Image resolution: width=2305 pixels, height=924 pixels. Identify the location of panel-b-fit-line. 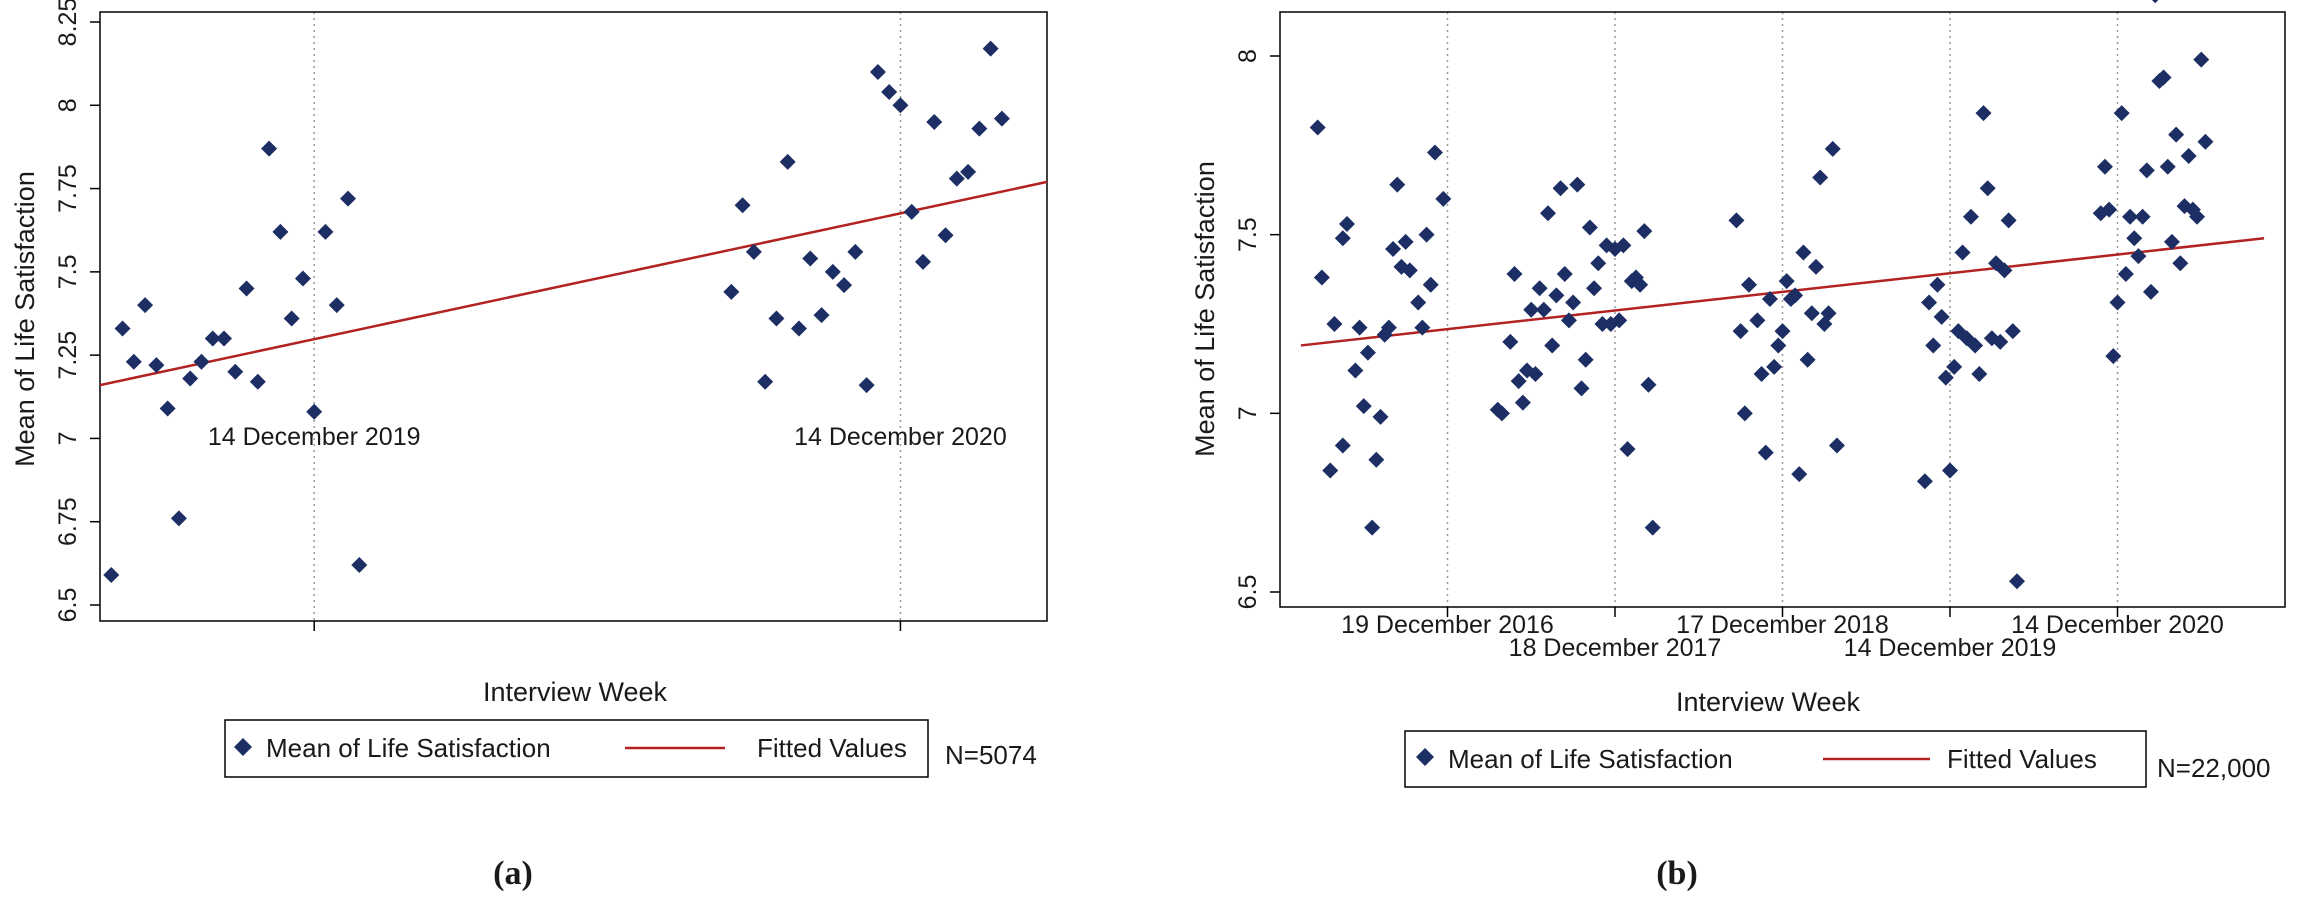
(1782, 291).